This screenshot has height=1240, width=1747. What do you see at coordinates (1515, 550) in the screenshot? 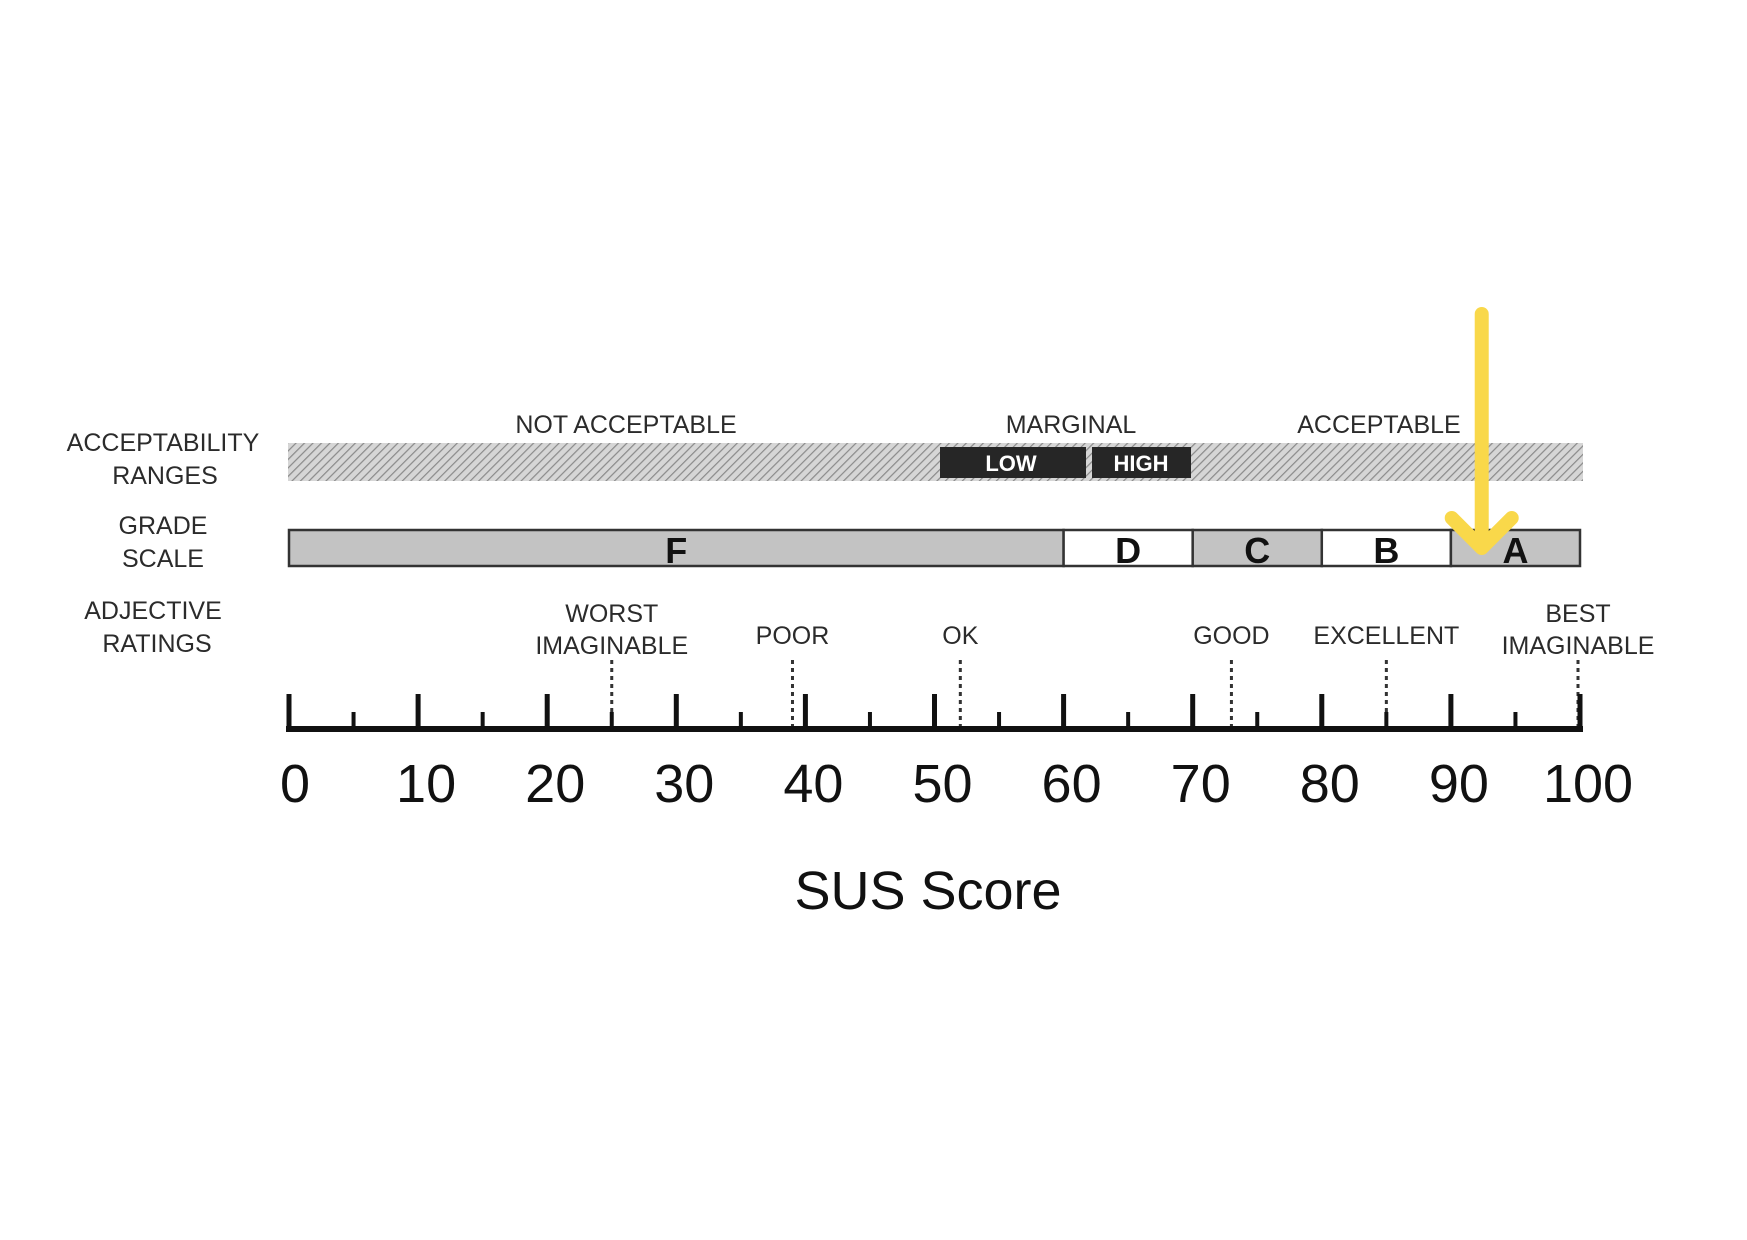
I see `grade-label-a: A` at bounding box center [1515, 550].